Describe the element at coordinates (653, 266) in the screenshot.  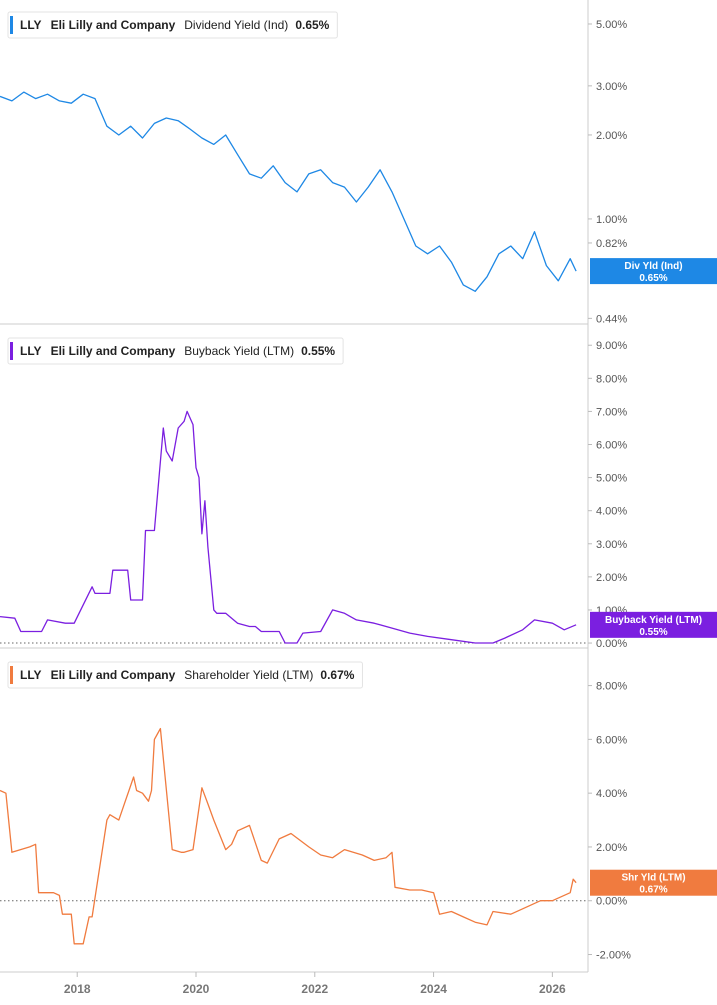
I see `value-badge-label: Div Yld (Ind)` at that location.